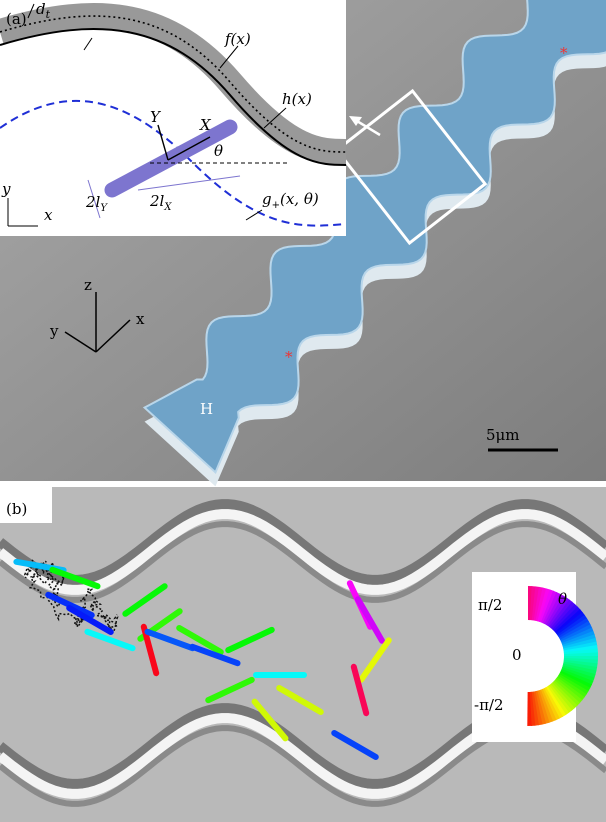 Image resolution: width=606 pixels, height=822 pixels. Describe the element at coordinates (167, 207) in the screenshot. I see `text: X` at that location.